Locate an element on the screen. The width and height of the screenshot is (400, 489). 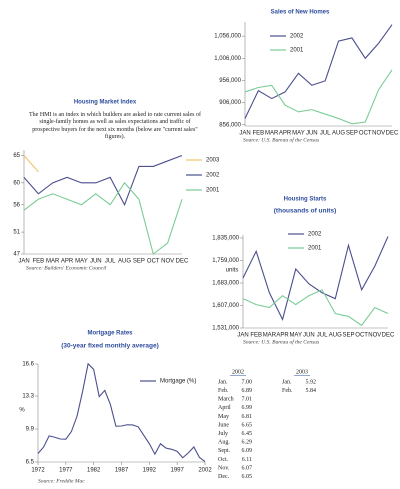
table-month: April is located at coordinates (224, 408).